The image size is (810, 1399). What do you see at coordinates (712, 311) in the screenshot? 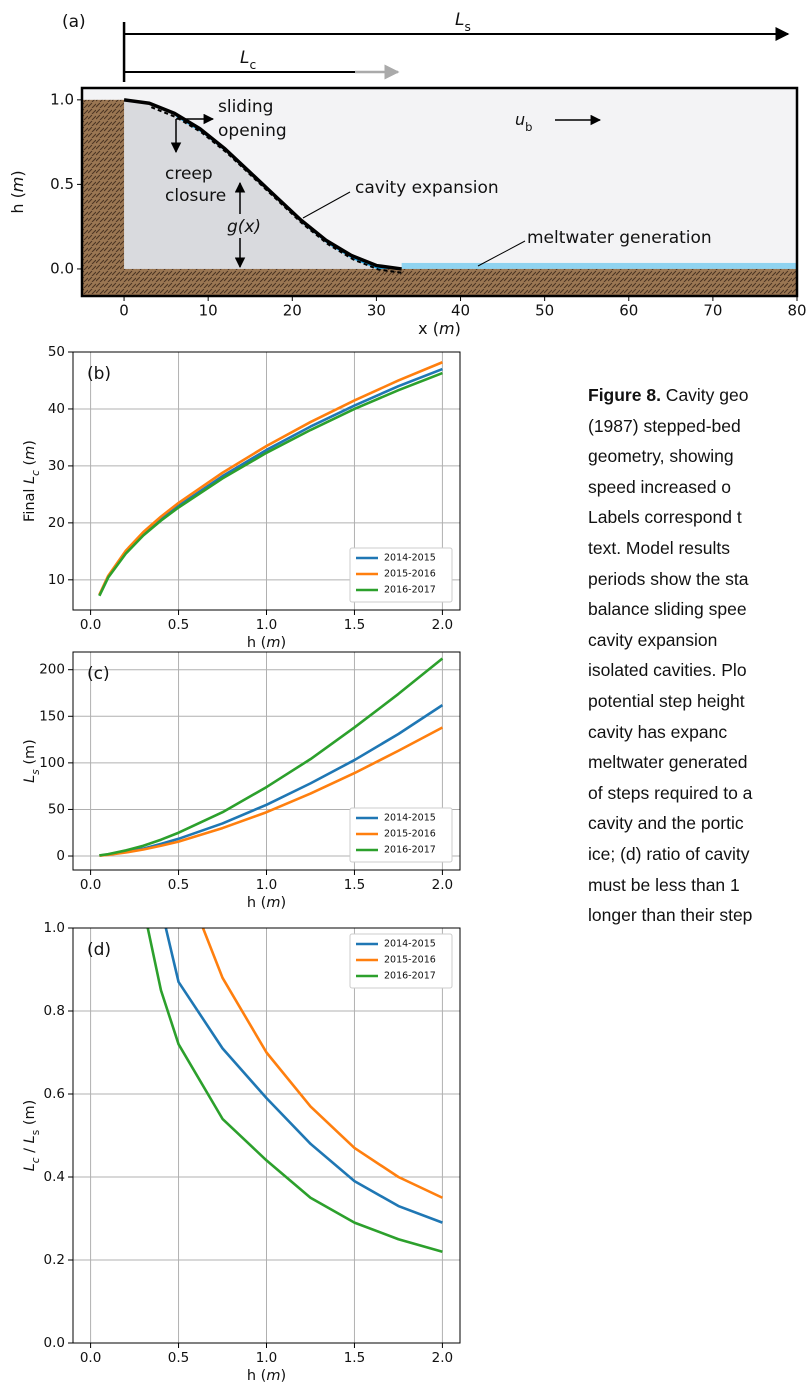
I see `x-tick-label: 70` at bounding box center [712, 311].